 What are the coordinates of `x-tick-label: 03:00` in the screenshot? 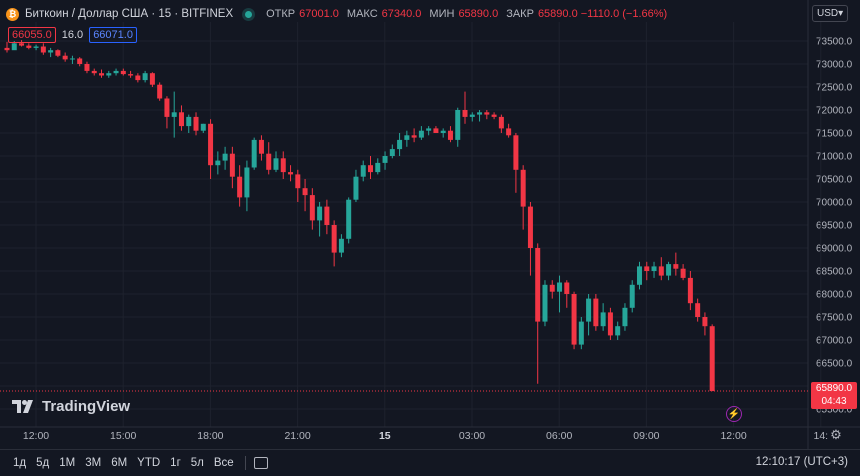 It's located at (472, 436).